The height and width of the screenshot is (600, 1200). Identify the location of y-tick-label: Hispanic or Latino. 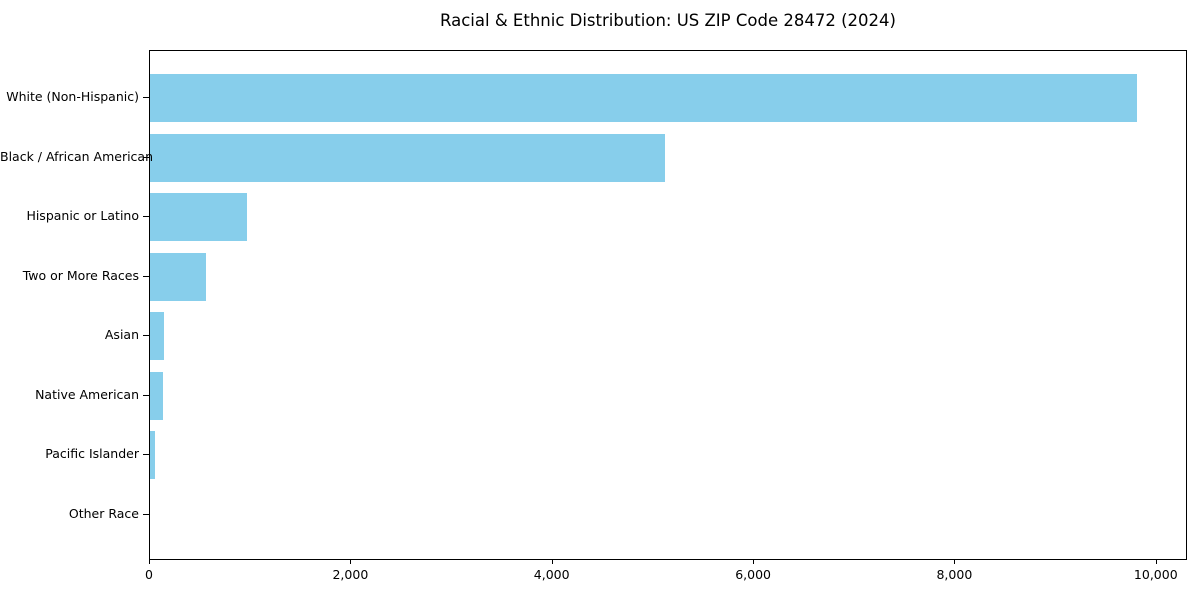
(82, 215).